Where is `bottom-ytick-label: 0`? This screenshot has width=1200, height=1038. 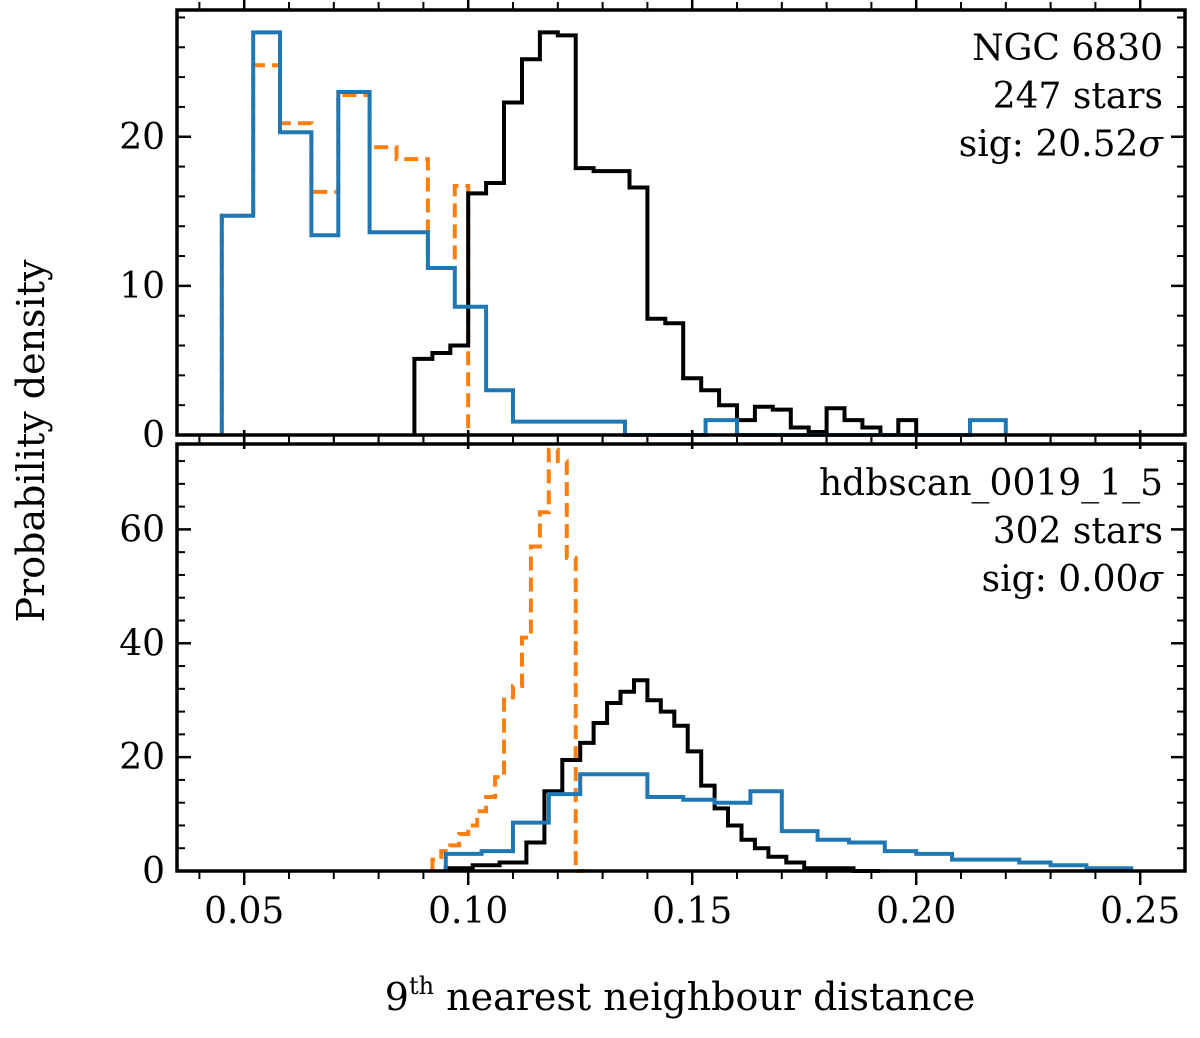
bottom-ytick-label: 0 is located at coordinates (153, 871).